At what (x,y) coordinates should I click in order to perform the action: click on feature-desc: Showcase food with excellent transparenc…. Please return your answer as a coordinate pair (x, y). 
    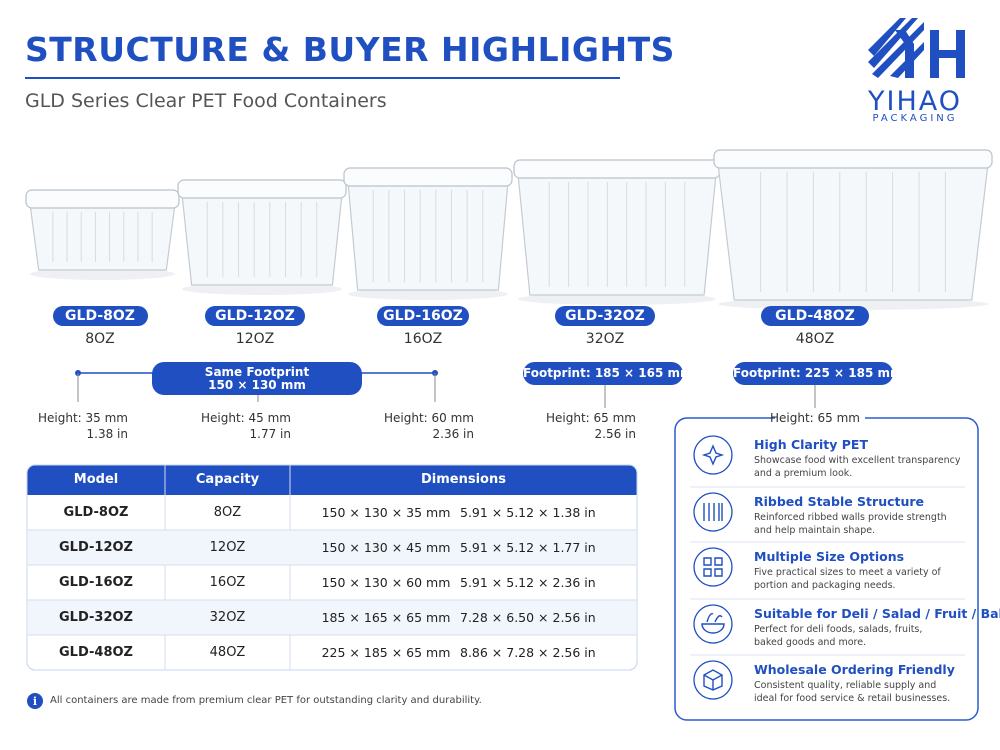
    Looking at the image, I should click on (857, 460).